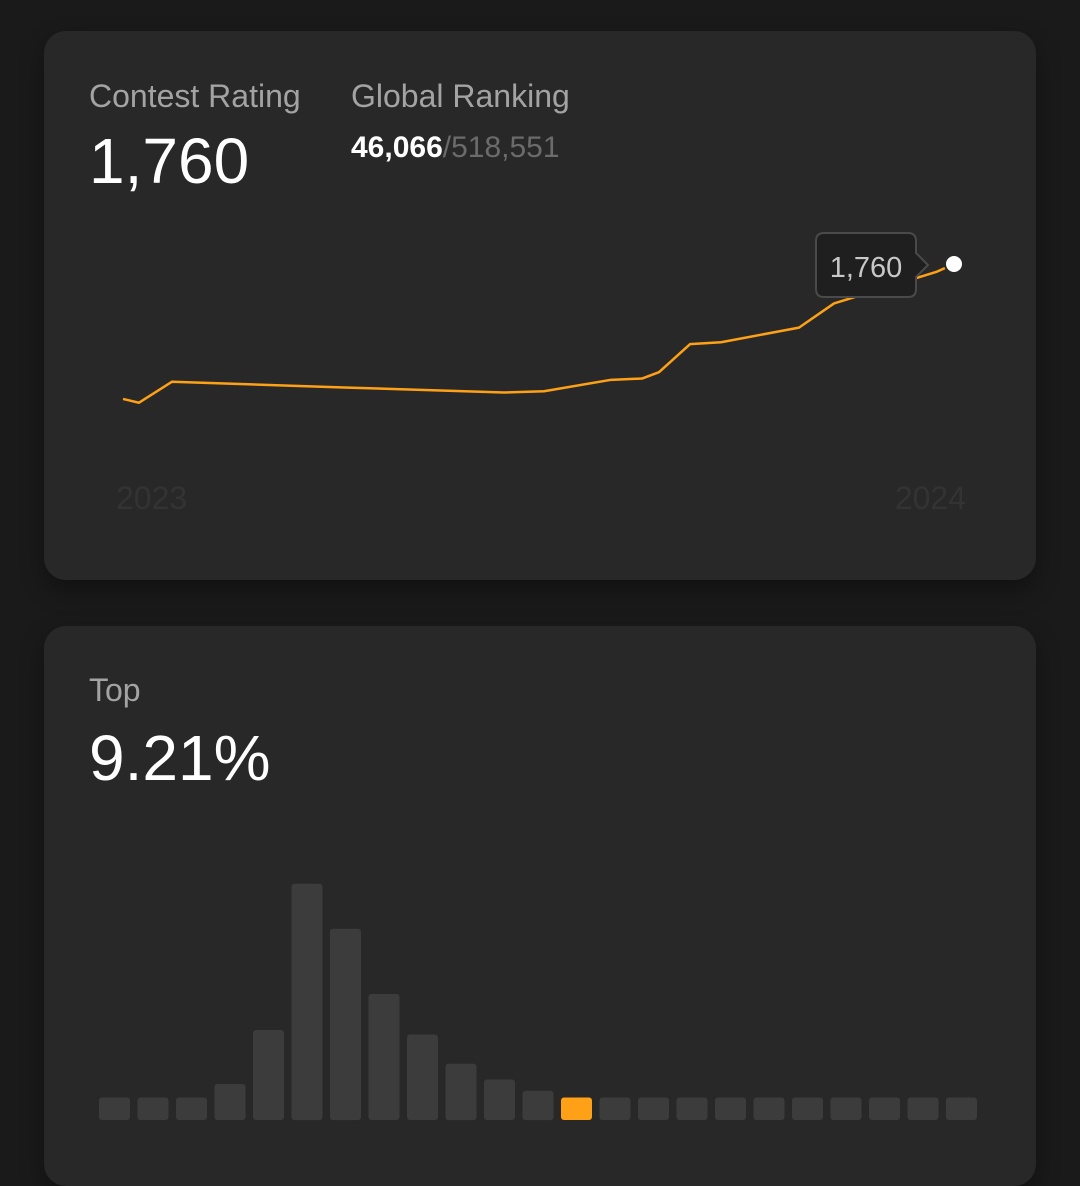  Describe the element at coordinates (576, 1109) in the screenshot. I see `histogram-bar-current` at that location.